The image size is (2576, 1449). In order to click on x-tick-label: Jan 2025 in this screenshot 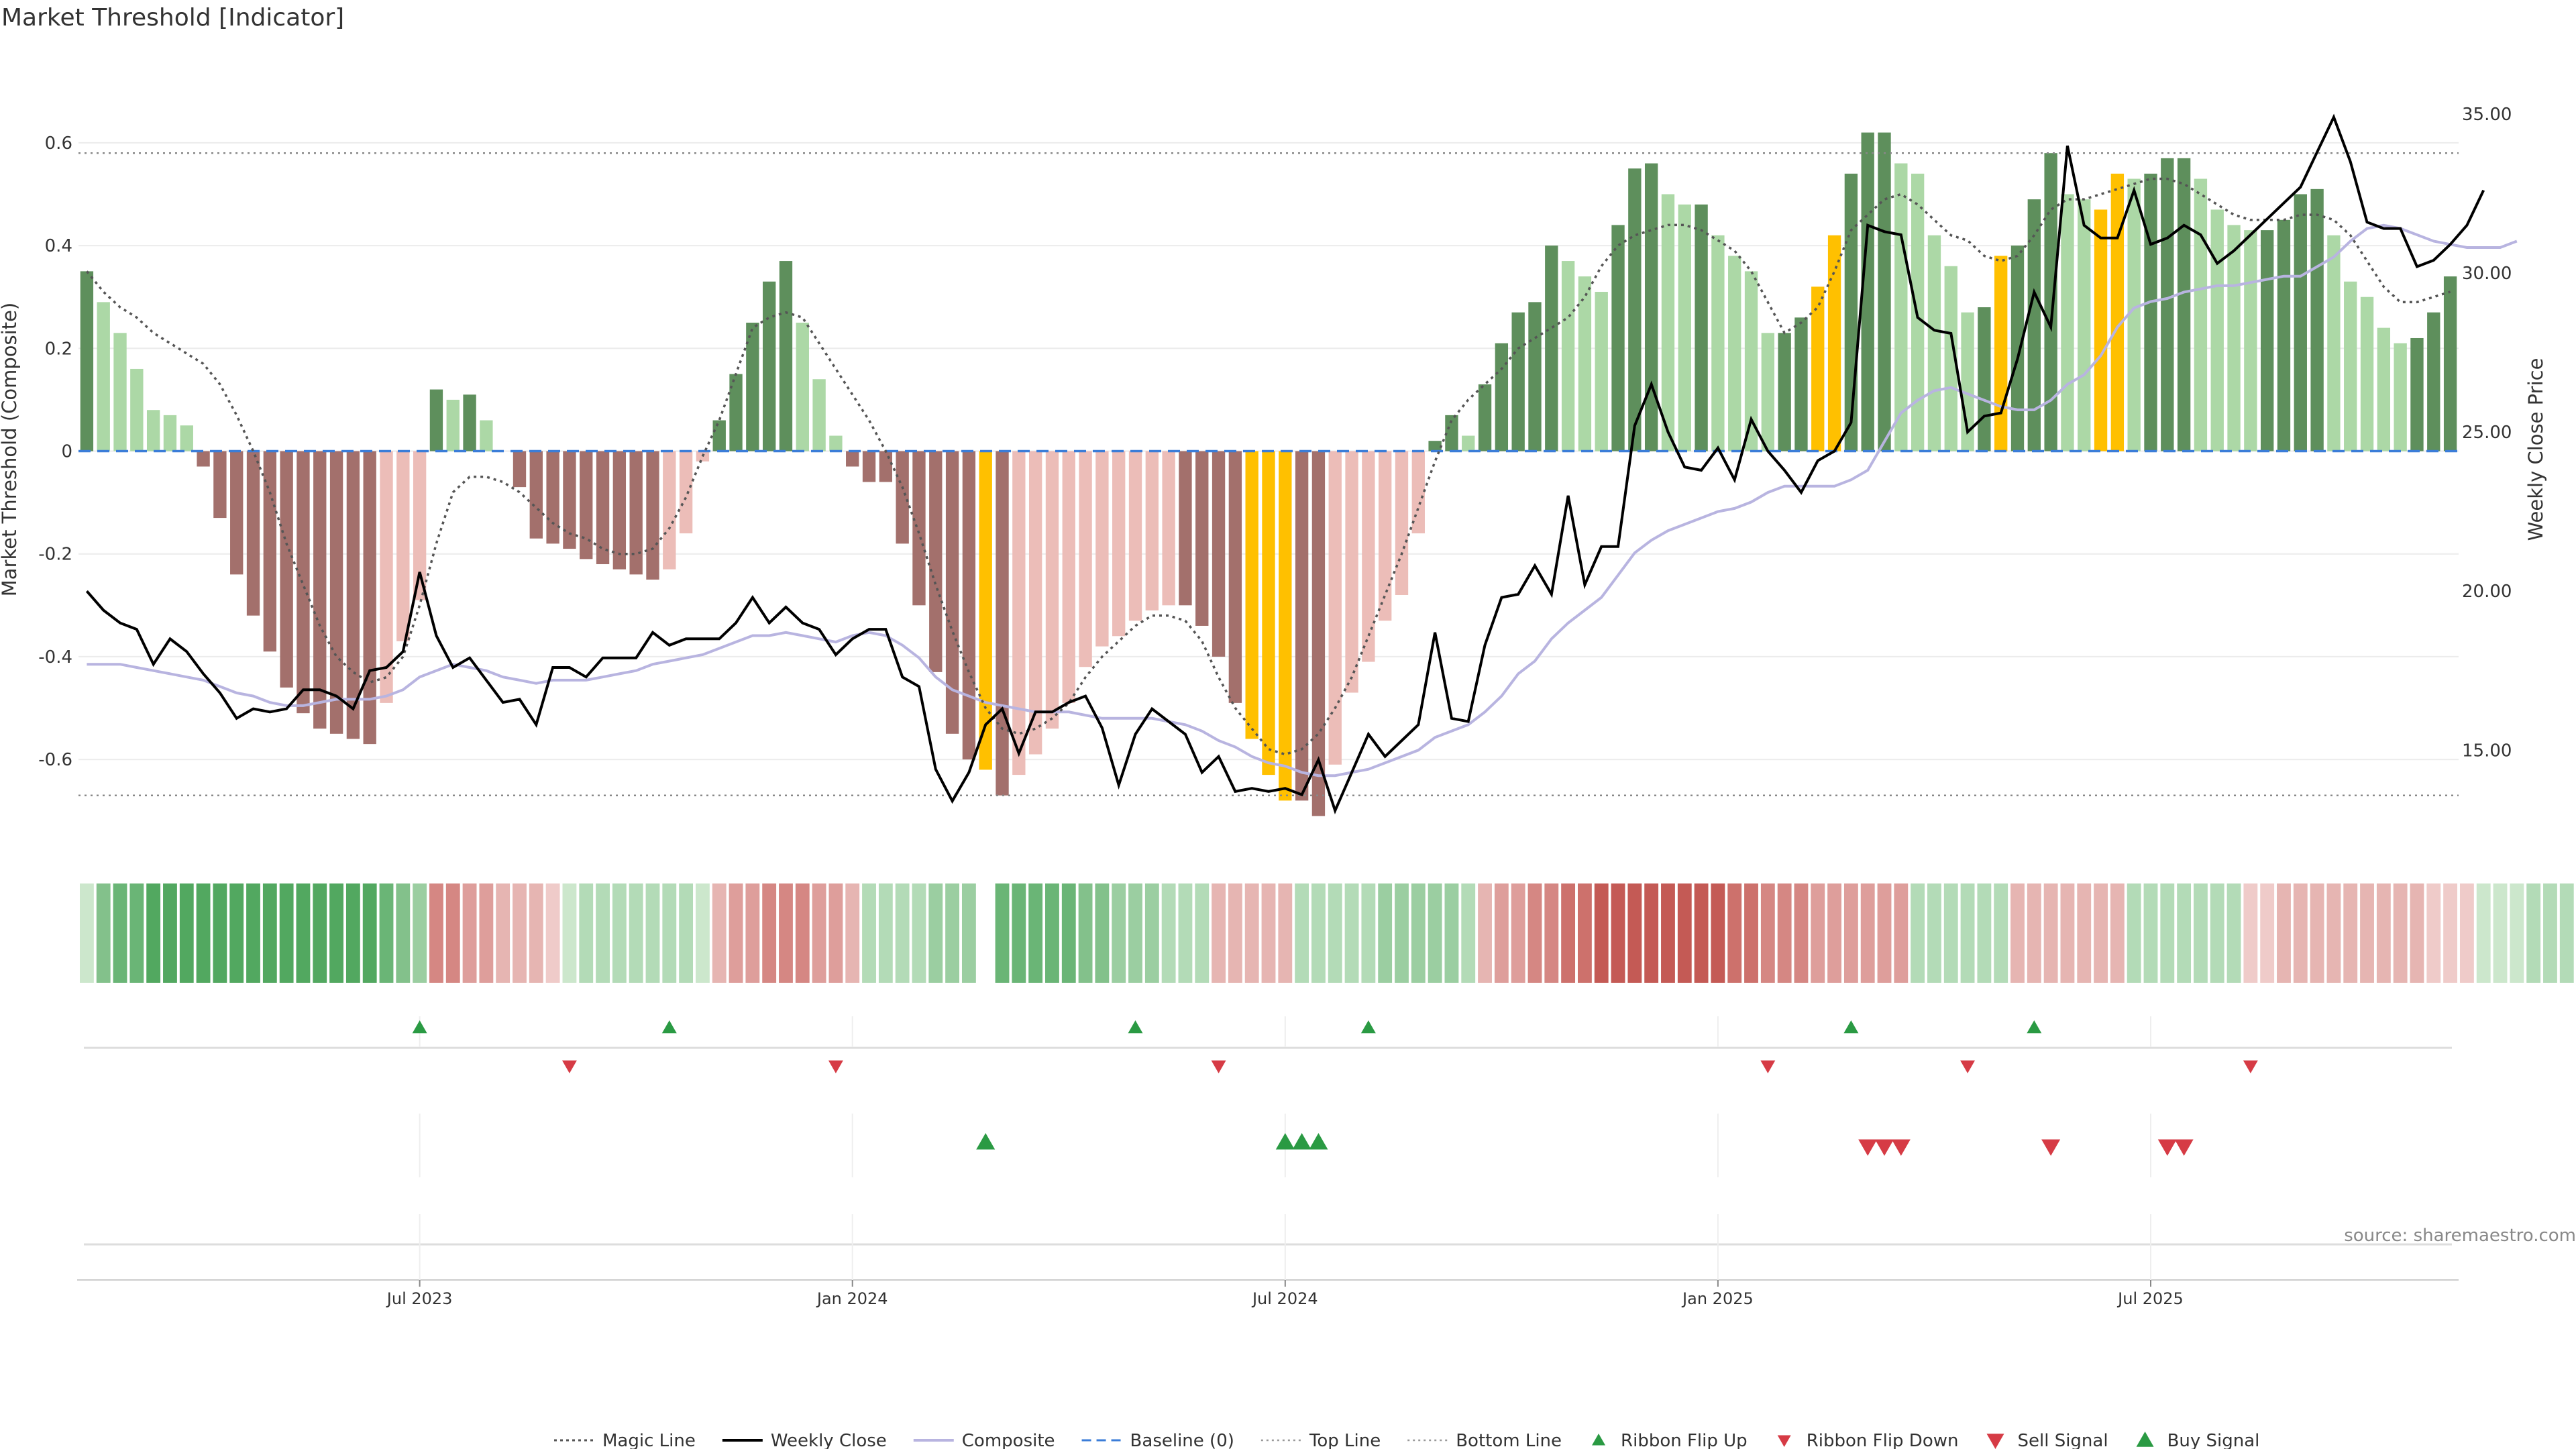, I will do `click(1717, 1298)`.